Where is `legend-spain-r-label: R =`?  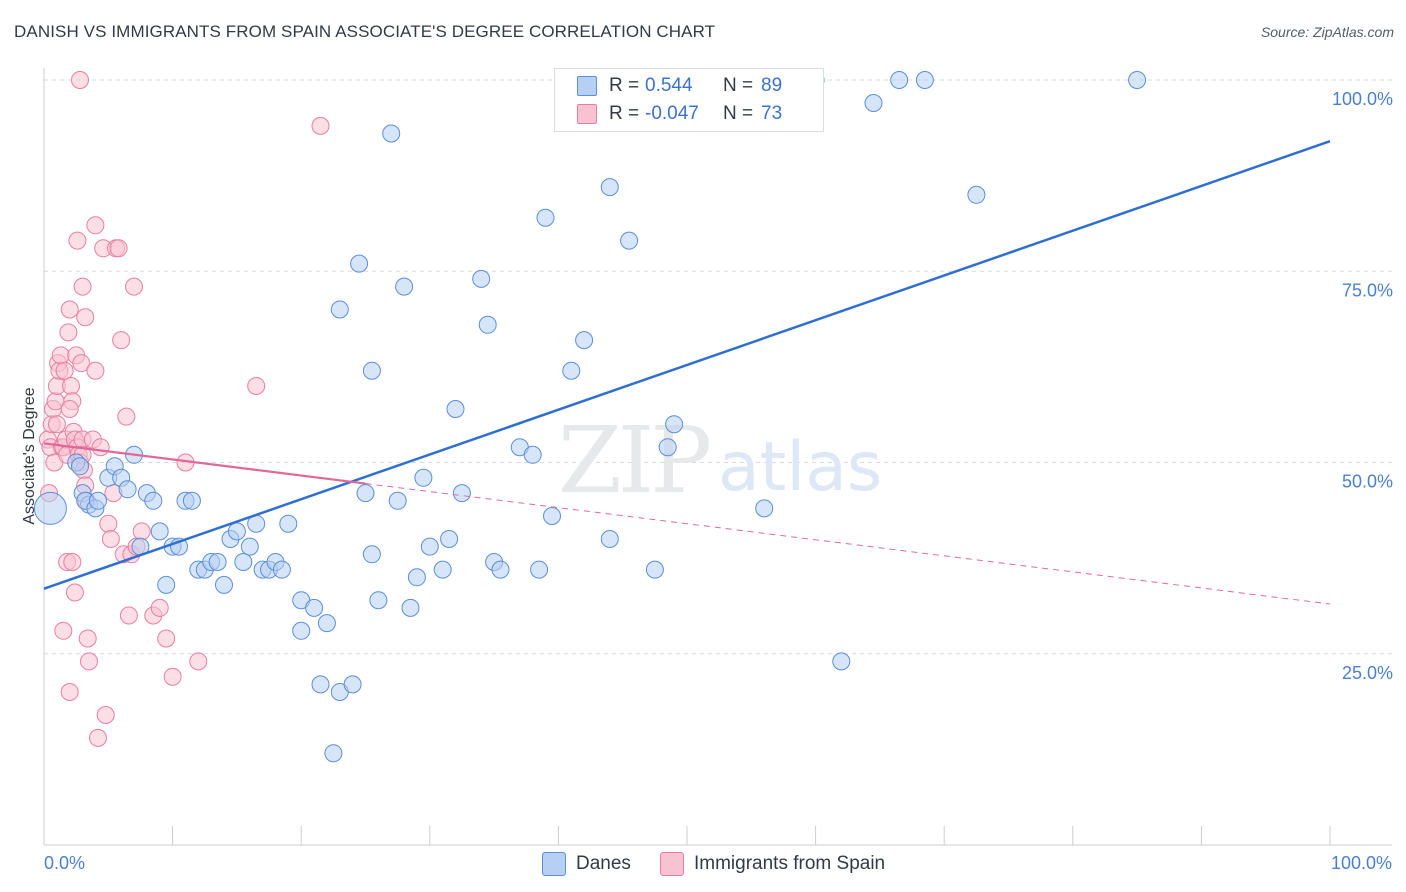 legend-spain-r-label: R = is located at coordinates (624, 113).